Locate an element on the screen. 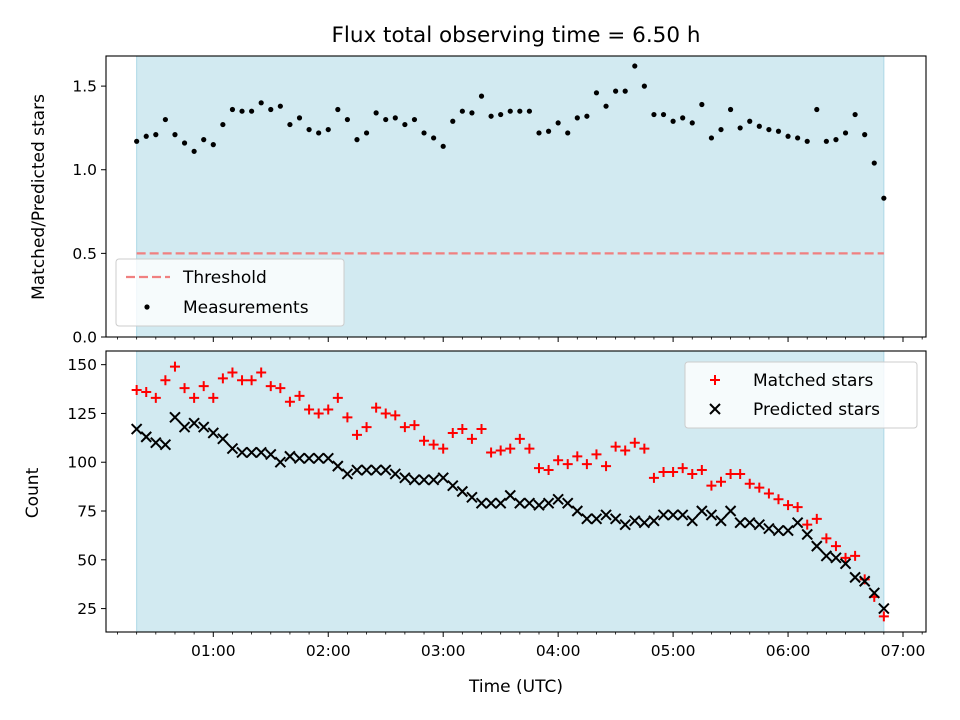 This screenshot has width=960, height=720. legend-measurements-swatch is located at coordinates (147, 307).